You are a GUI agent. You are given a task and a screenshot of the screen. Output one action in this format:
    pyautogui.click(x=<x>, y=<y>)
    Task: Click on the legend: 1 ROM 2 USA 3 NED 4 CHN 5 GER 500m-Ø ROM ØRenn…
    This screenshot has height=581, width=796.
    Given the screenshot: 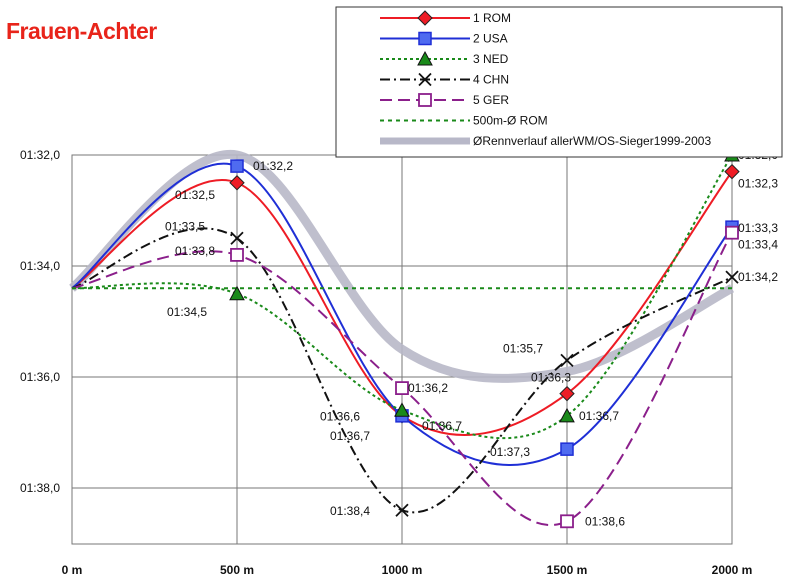 What is the action you would take?
    pyautogui.click(x=559, y=82)
    